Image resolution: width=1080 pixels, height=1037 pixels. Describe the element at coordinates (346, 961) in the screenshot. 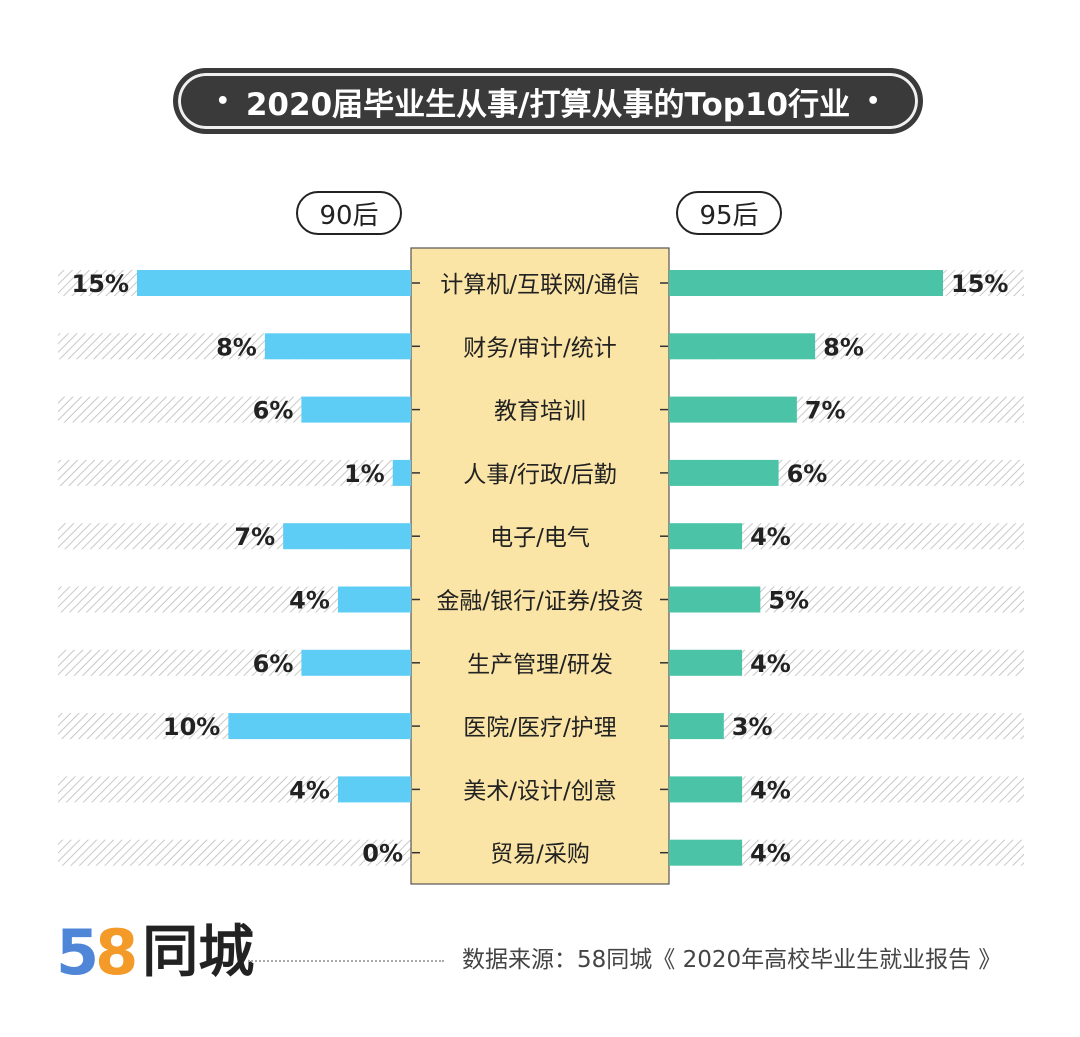

I see `footer-divider` at that location.